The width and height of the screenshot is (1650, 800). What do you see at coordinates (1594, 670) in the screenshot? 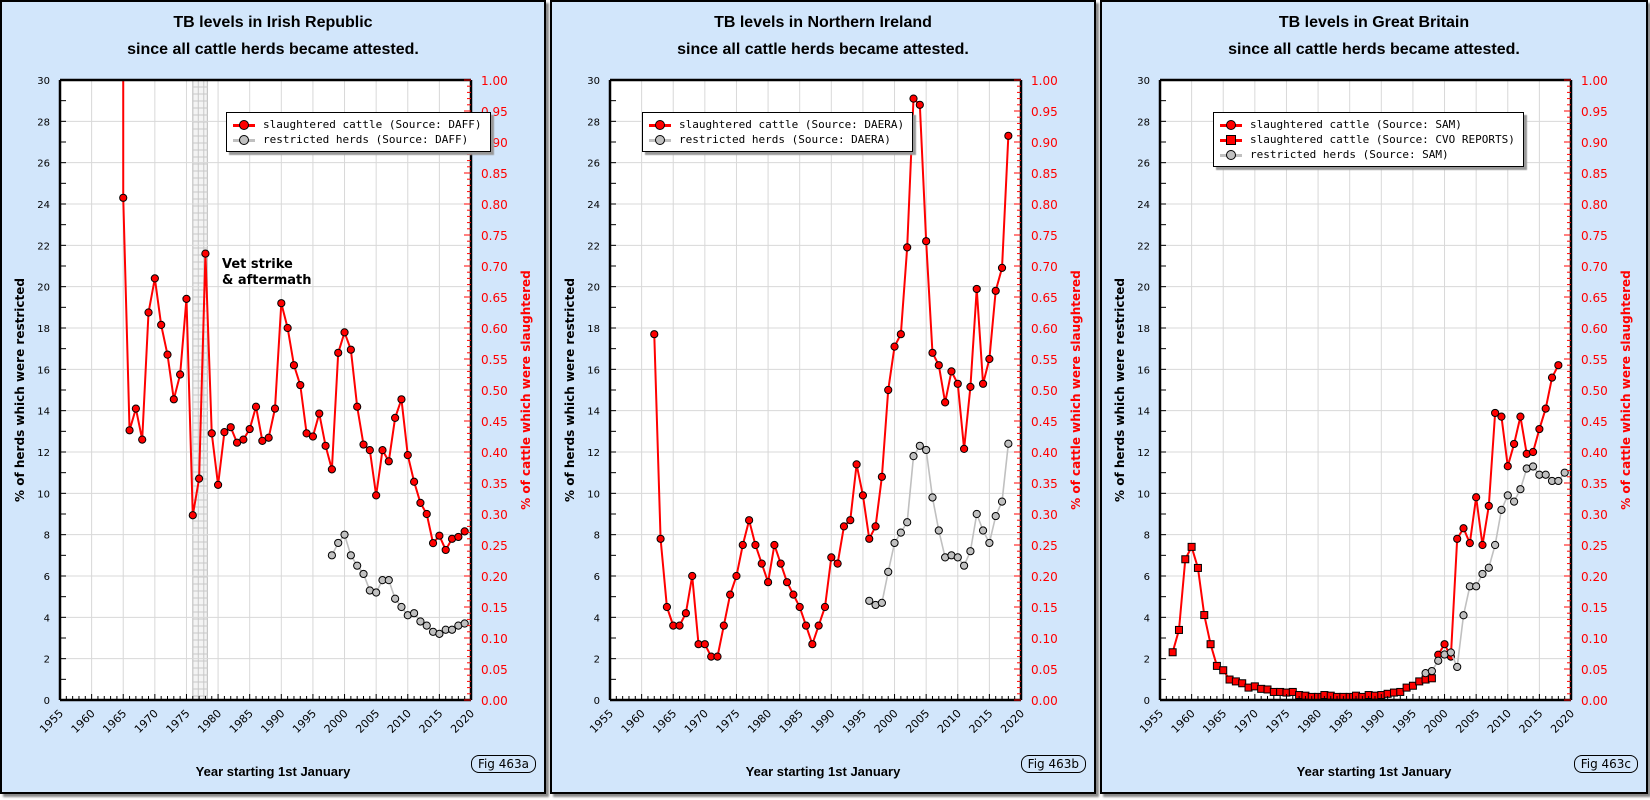
I see `y-right-tick-label: 0.05` at bounding box center [1594, 670].